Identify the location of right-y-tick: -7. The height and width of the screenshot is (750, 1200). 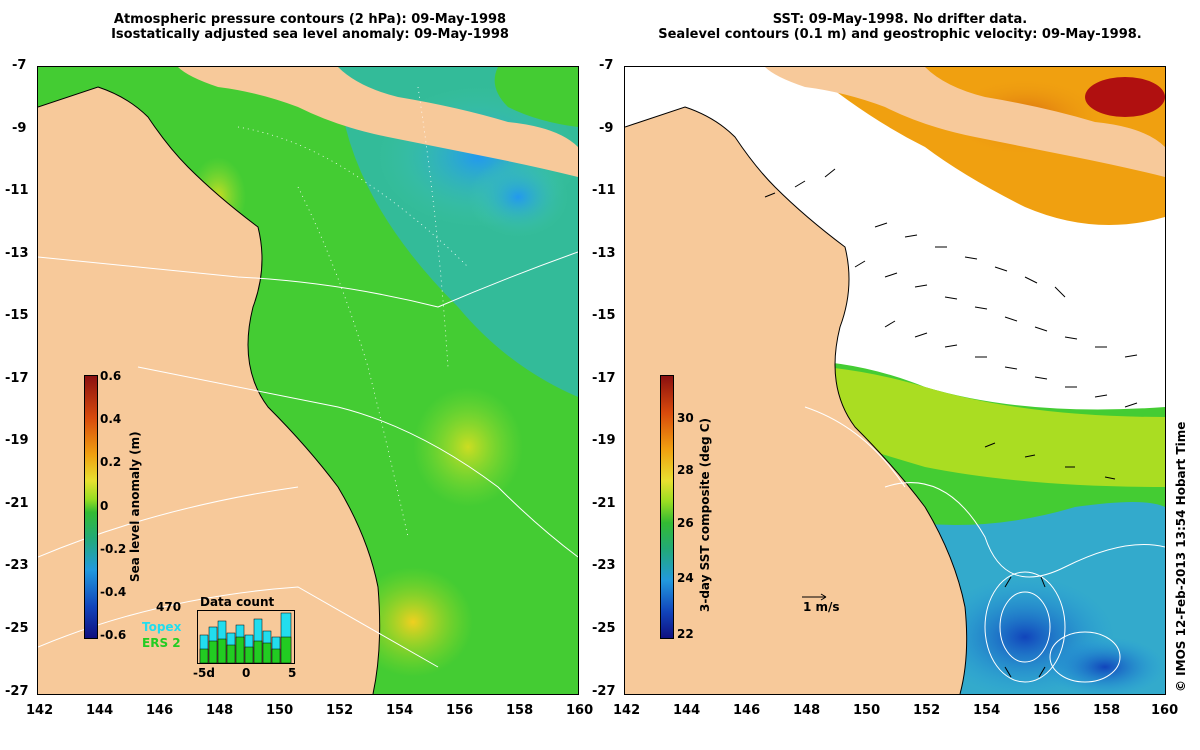
(606, 65).